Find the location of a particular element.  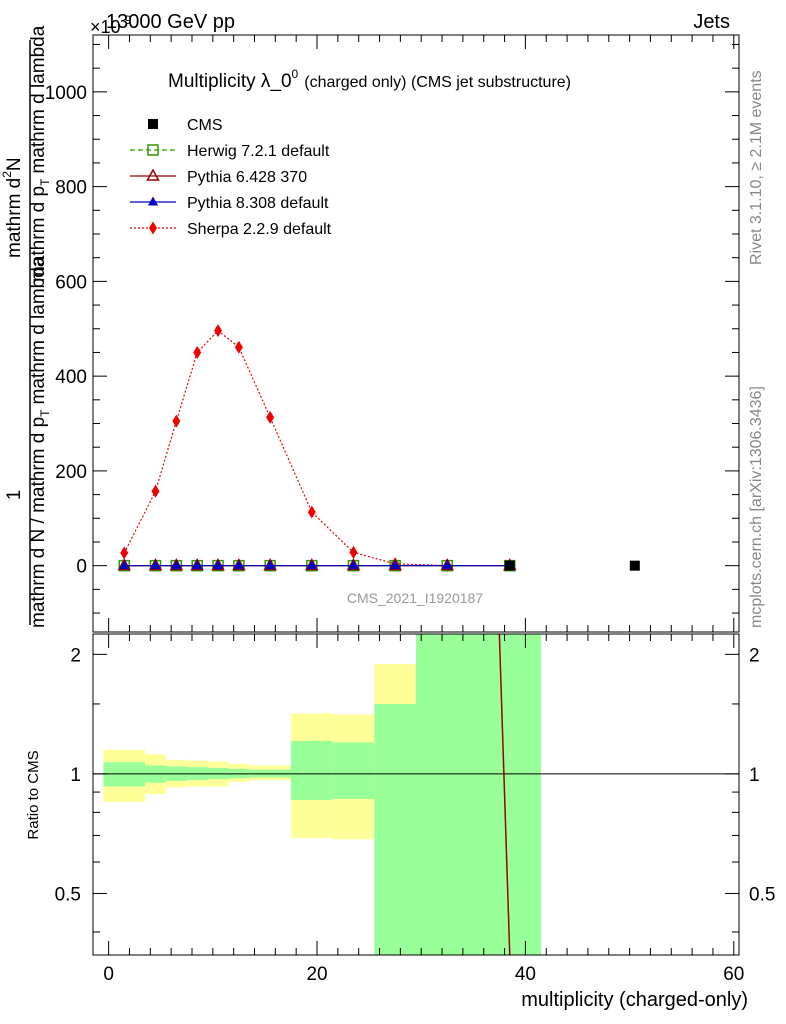

x-tick-label: 0 is located at coordinates (108, 974).